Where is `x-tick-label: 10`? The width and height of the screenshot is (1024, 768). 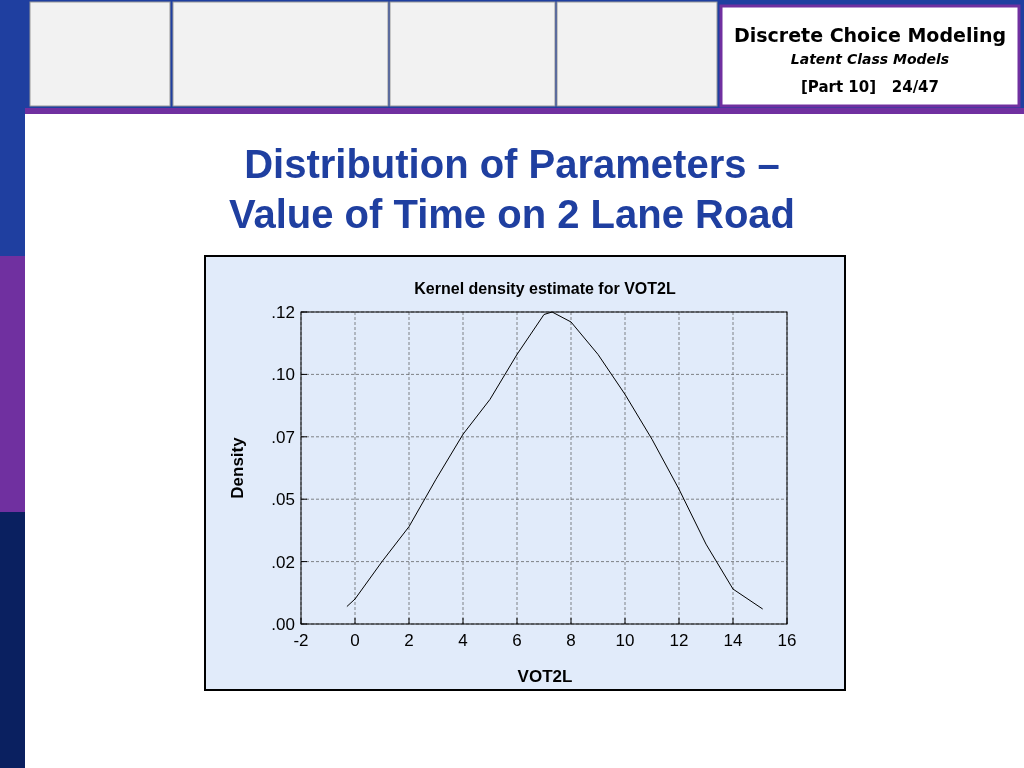 x-tick-label: 10 is located at coordinates (625, 640).